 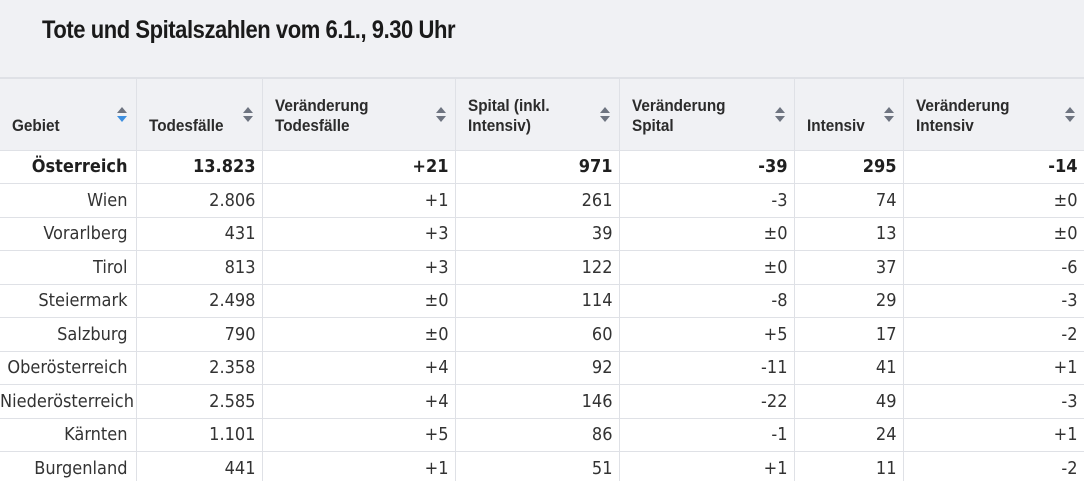 I want to click on value-cell: 13, so click(x=849, y=234).